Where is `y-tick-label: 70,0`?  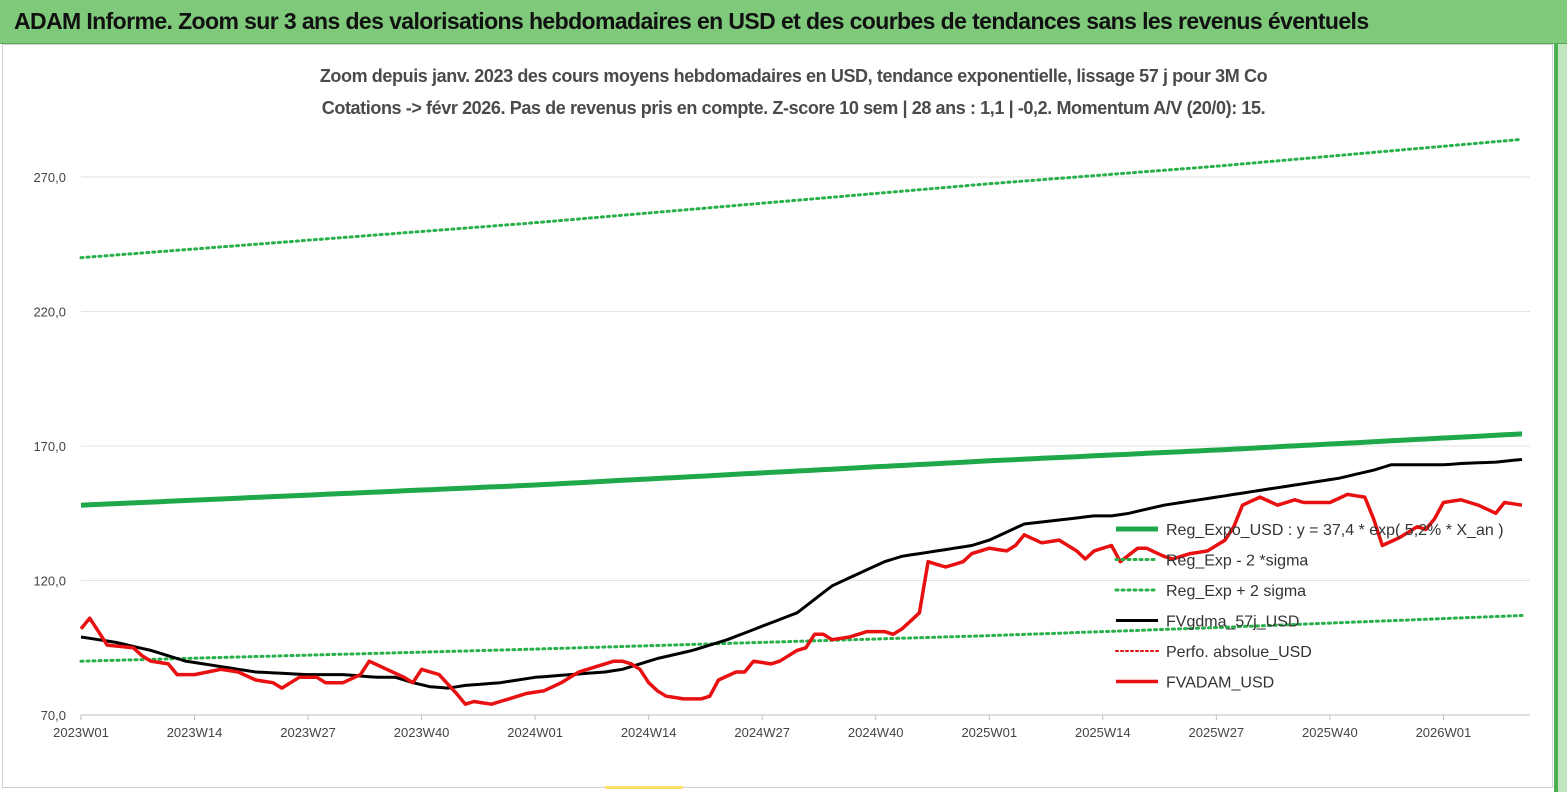
y-tick-label: 70,0 is located at coordinates (53, 715).